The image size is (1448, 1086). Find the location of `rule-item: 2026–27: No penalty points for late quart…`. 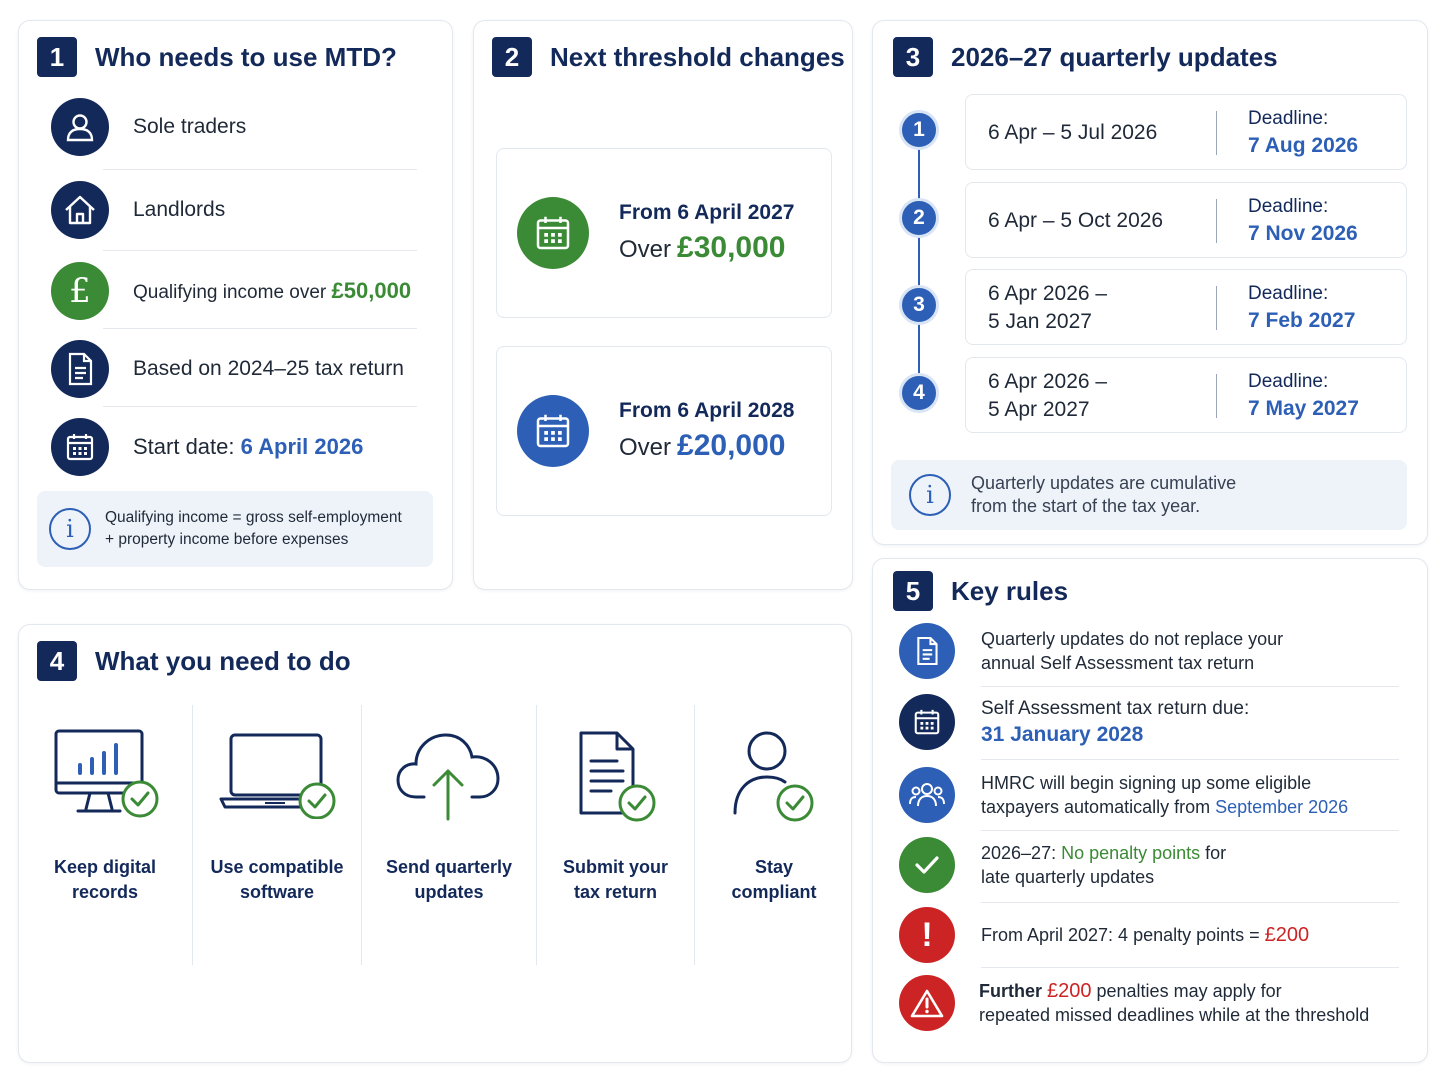

rule-item: 2026–27: No penalty points for late quart… is located at coordinates (1149, 865).